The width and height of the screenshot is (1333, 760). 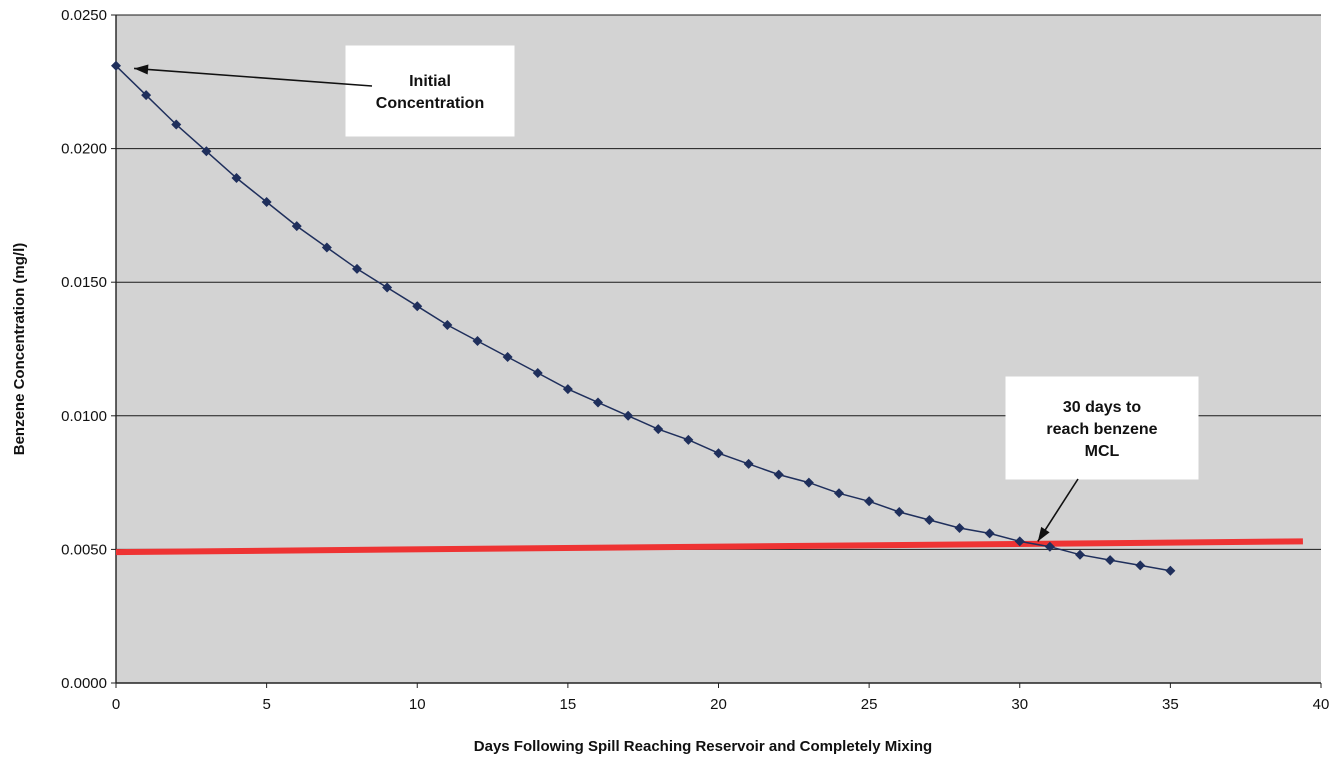 What do you see at coordinates (430, 103) in the screenshot?
I see `annotation-text: Concentration` at bounding box center [430, 103].